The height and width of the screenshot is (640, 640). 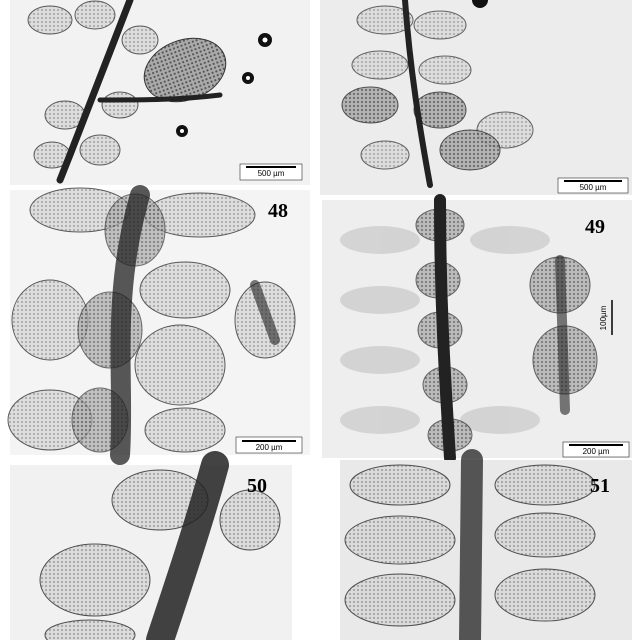 What do you see at coordinates (278, 211) in the screenshot?
I see `panel-label: 48` at bounding box center [278, 211].